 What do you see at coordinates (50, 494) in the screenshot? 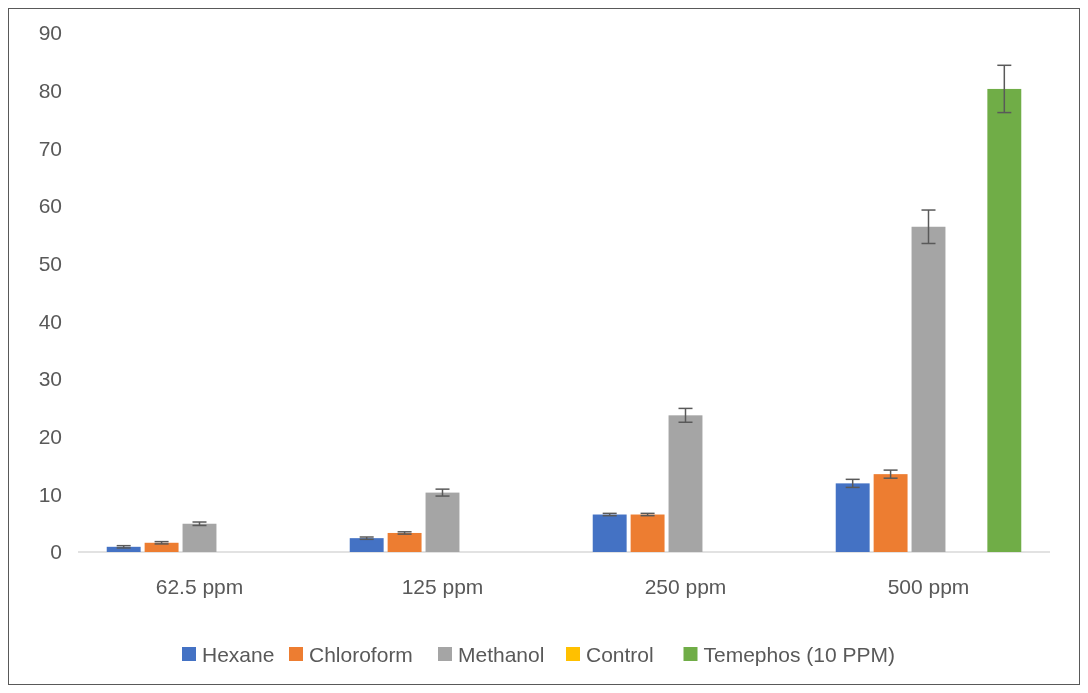
I see `y-tick-label: 10` at bounding box center [50, 494].